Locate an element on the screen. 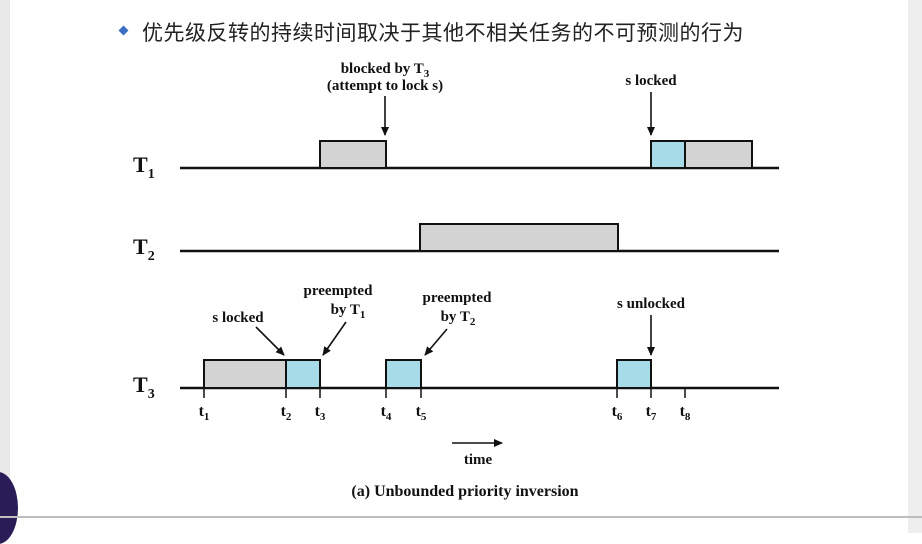  time-label-t6: t6 is located at coordinates (617, 413).